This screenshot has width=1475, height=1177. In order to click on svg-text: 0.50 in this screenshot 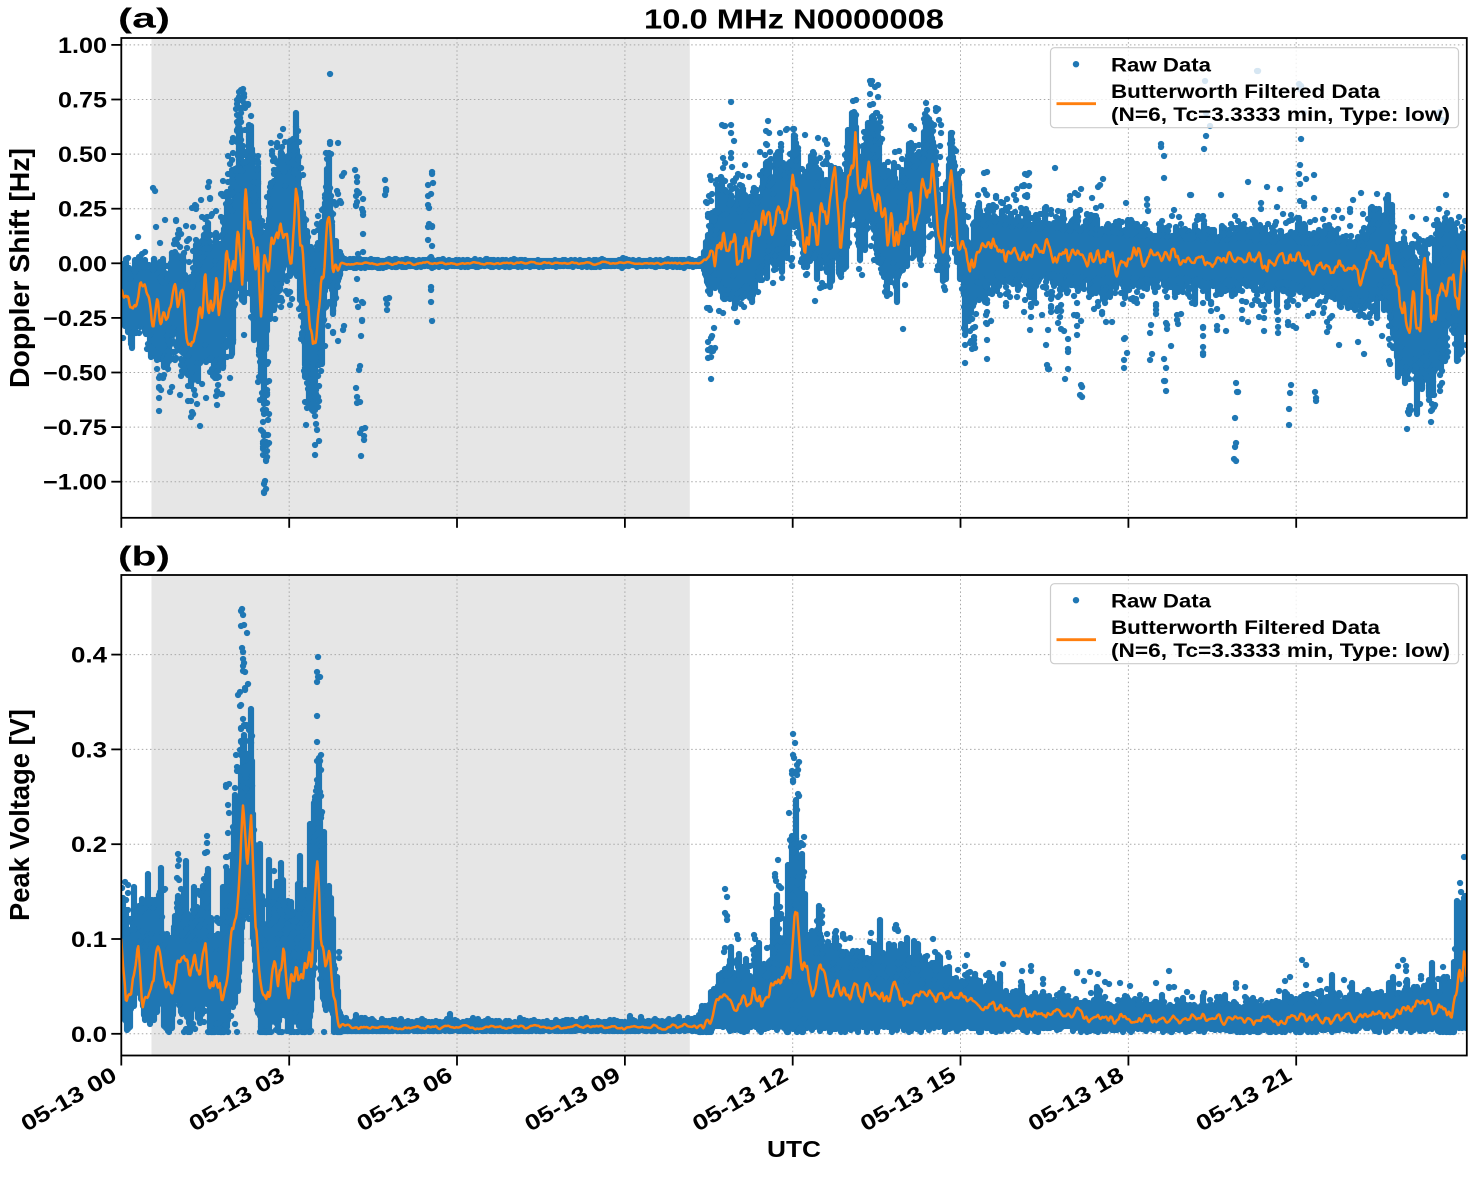, I will do `click(82, 154)`.